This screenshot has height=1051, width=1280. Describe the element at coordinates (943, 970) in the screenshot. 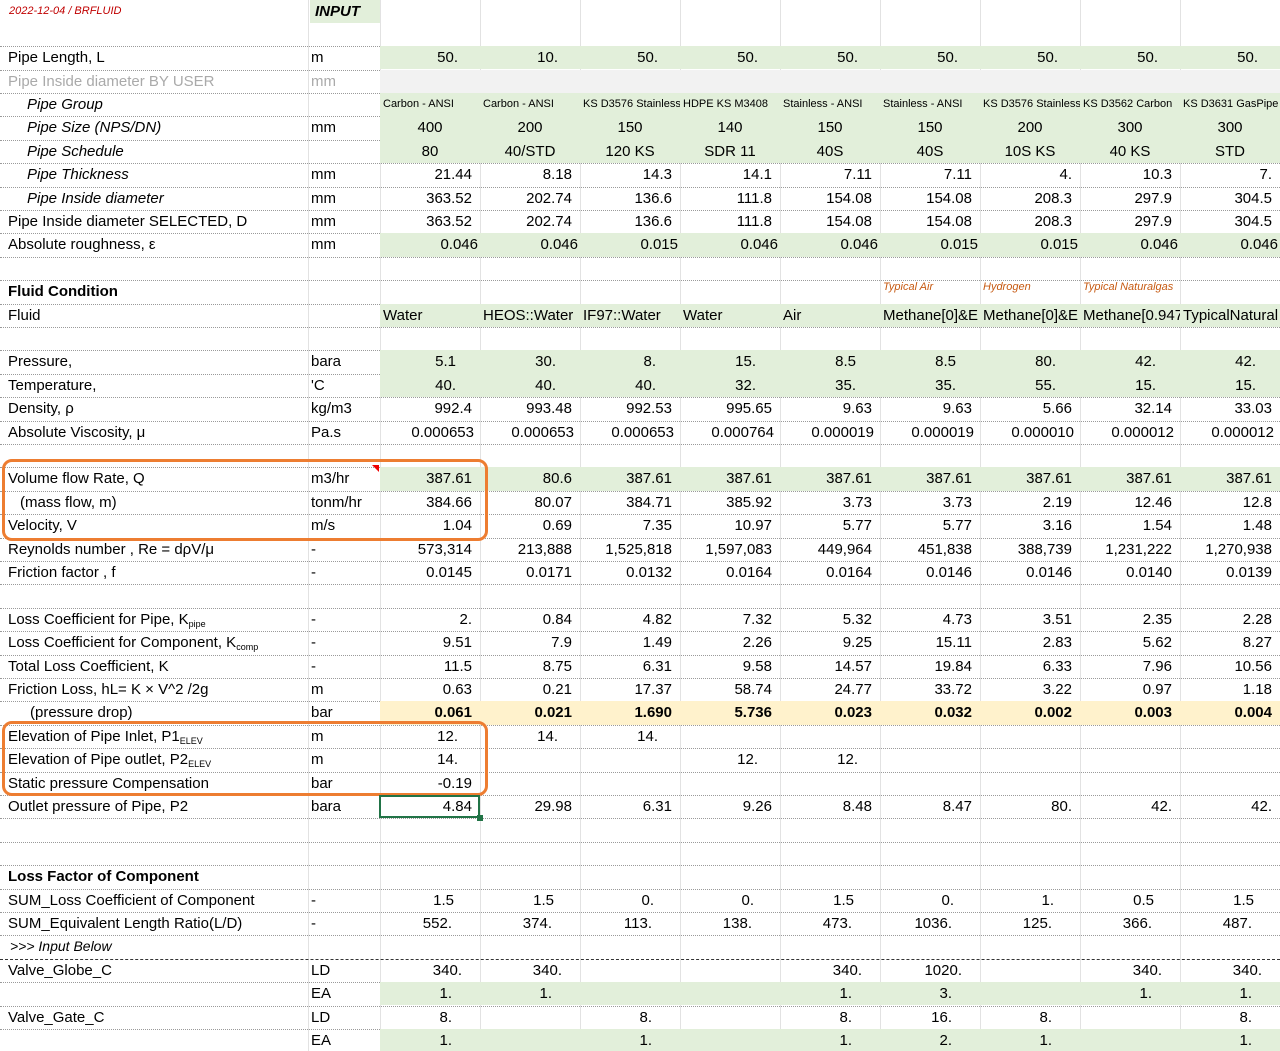

I see `cell-value: 1020.` at that location.